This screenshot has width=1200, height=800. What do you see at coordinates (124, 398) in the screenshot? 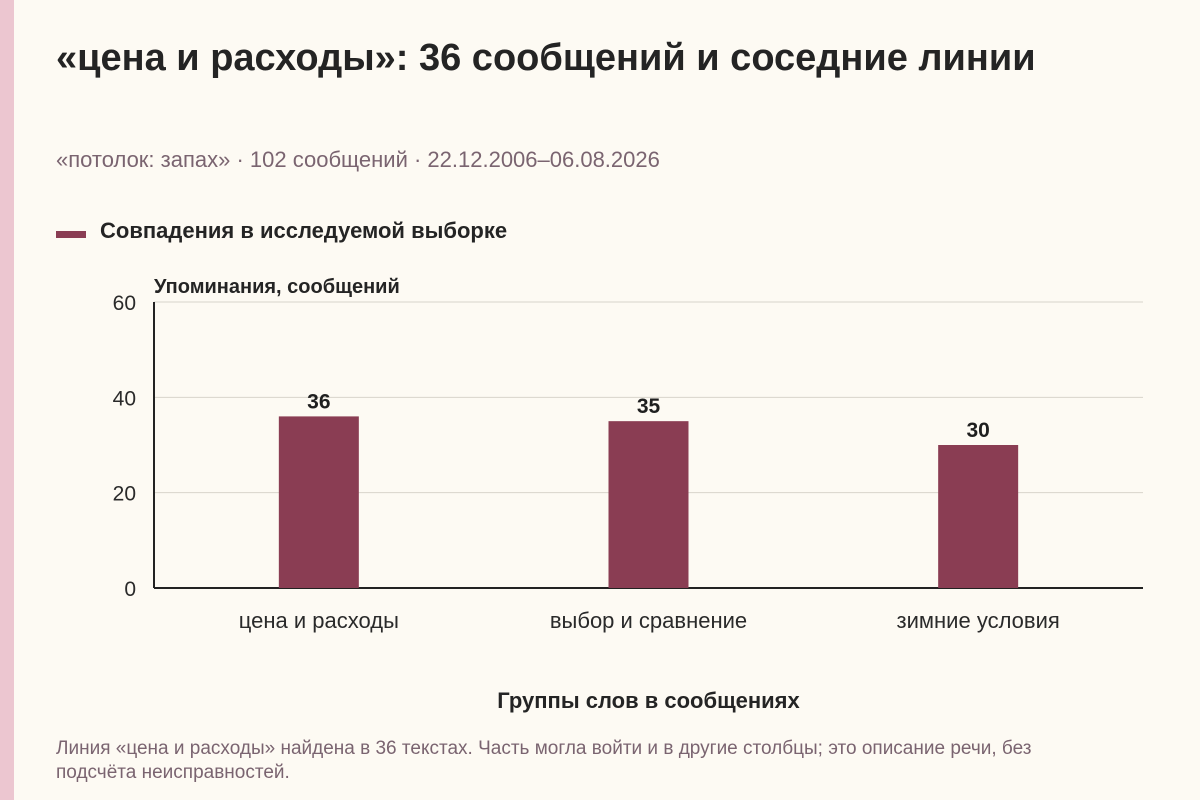
I see `y-tick-label: 40` at bounding box center [124, 398].